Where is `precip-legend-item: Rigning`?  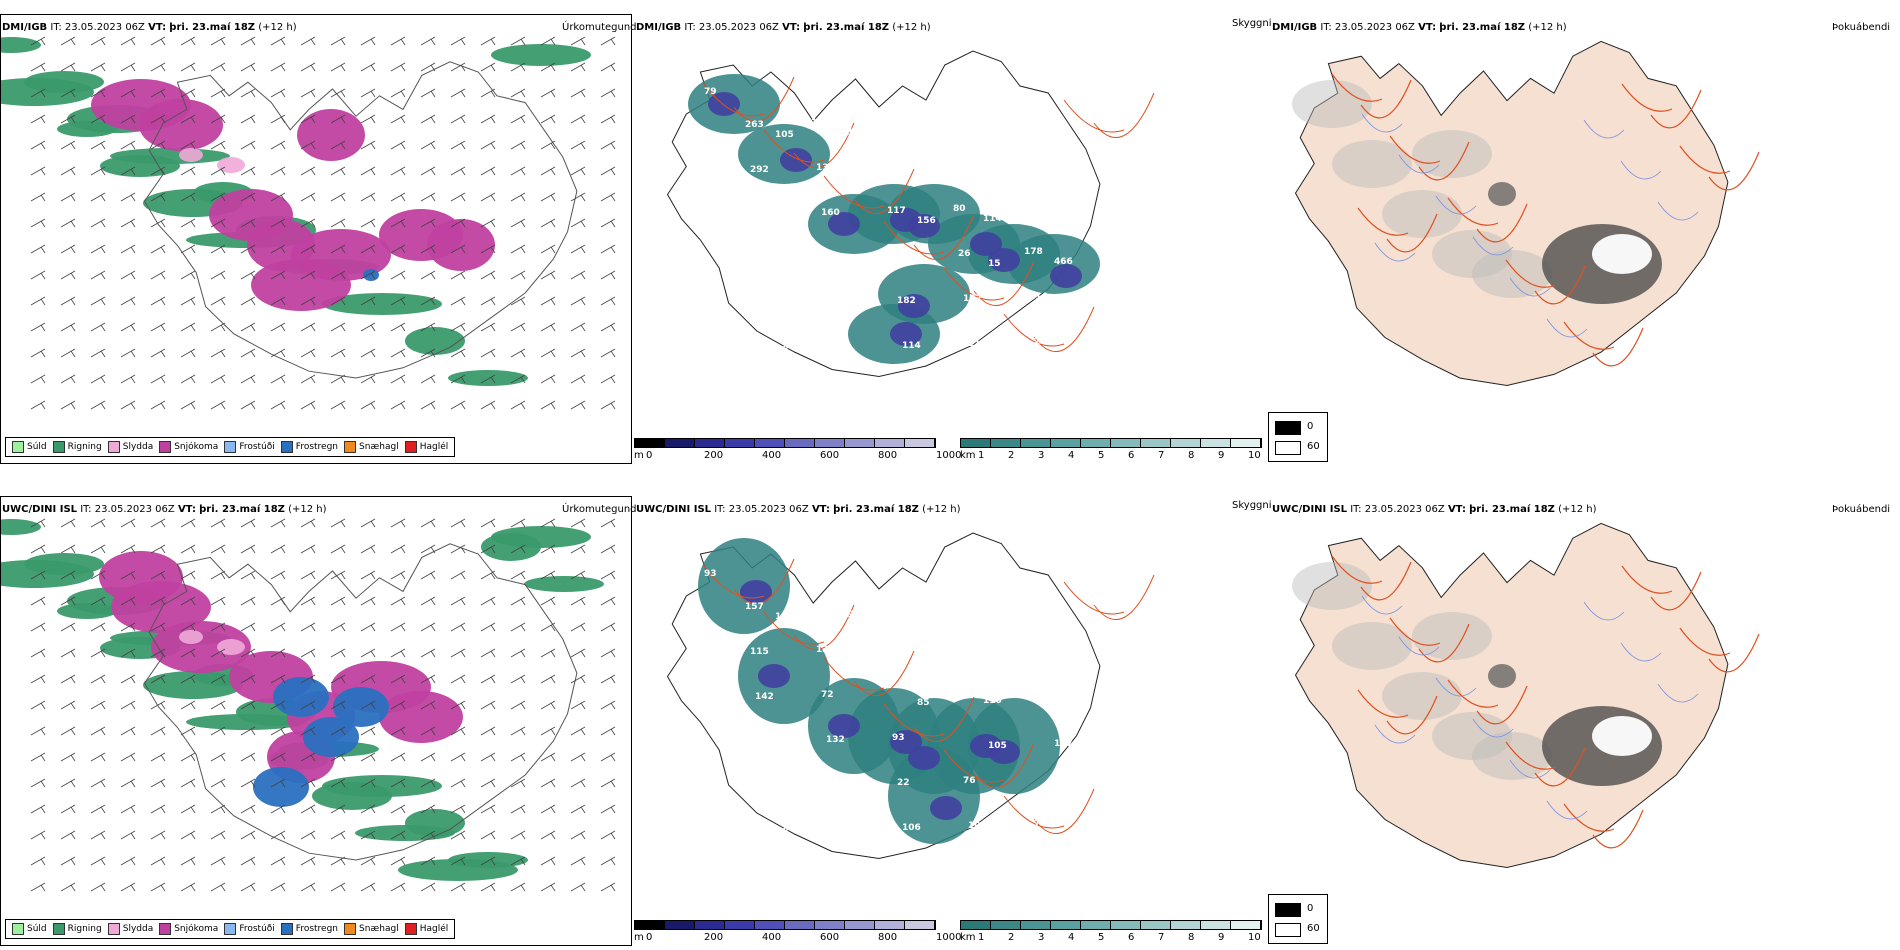 precip-legend-item: Rigning is located at coordinates (77, 447).